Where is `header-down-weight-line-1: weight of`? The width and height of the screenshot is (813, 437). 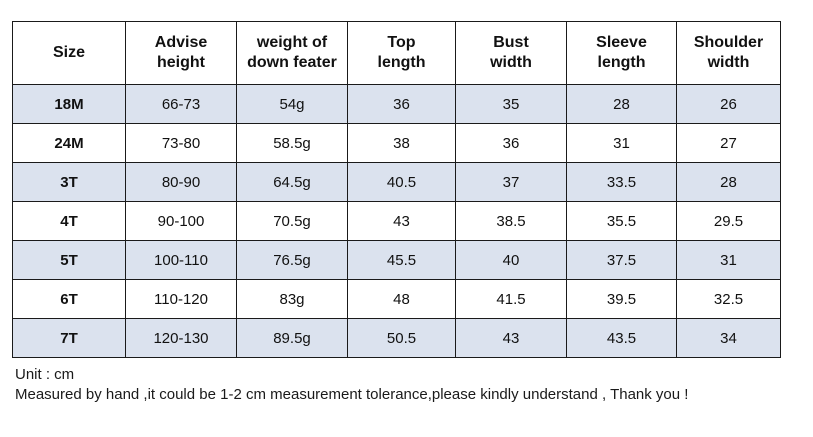
header-down-weight-line-1: weight of is located at coordinates (292, 42).